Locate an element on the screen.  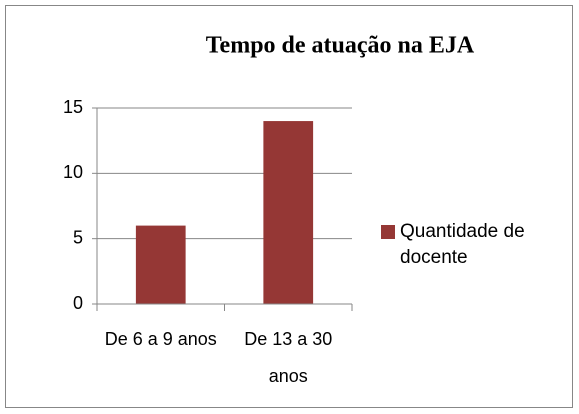
y-tick-label: 0 is located at coordinates (78, 303).